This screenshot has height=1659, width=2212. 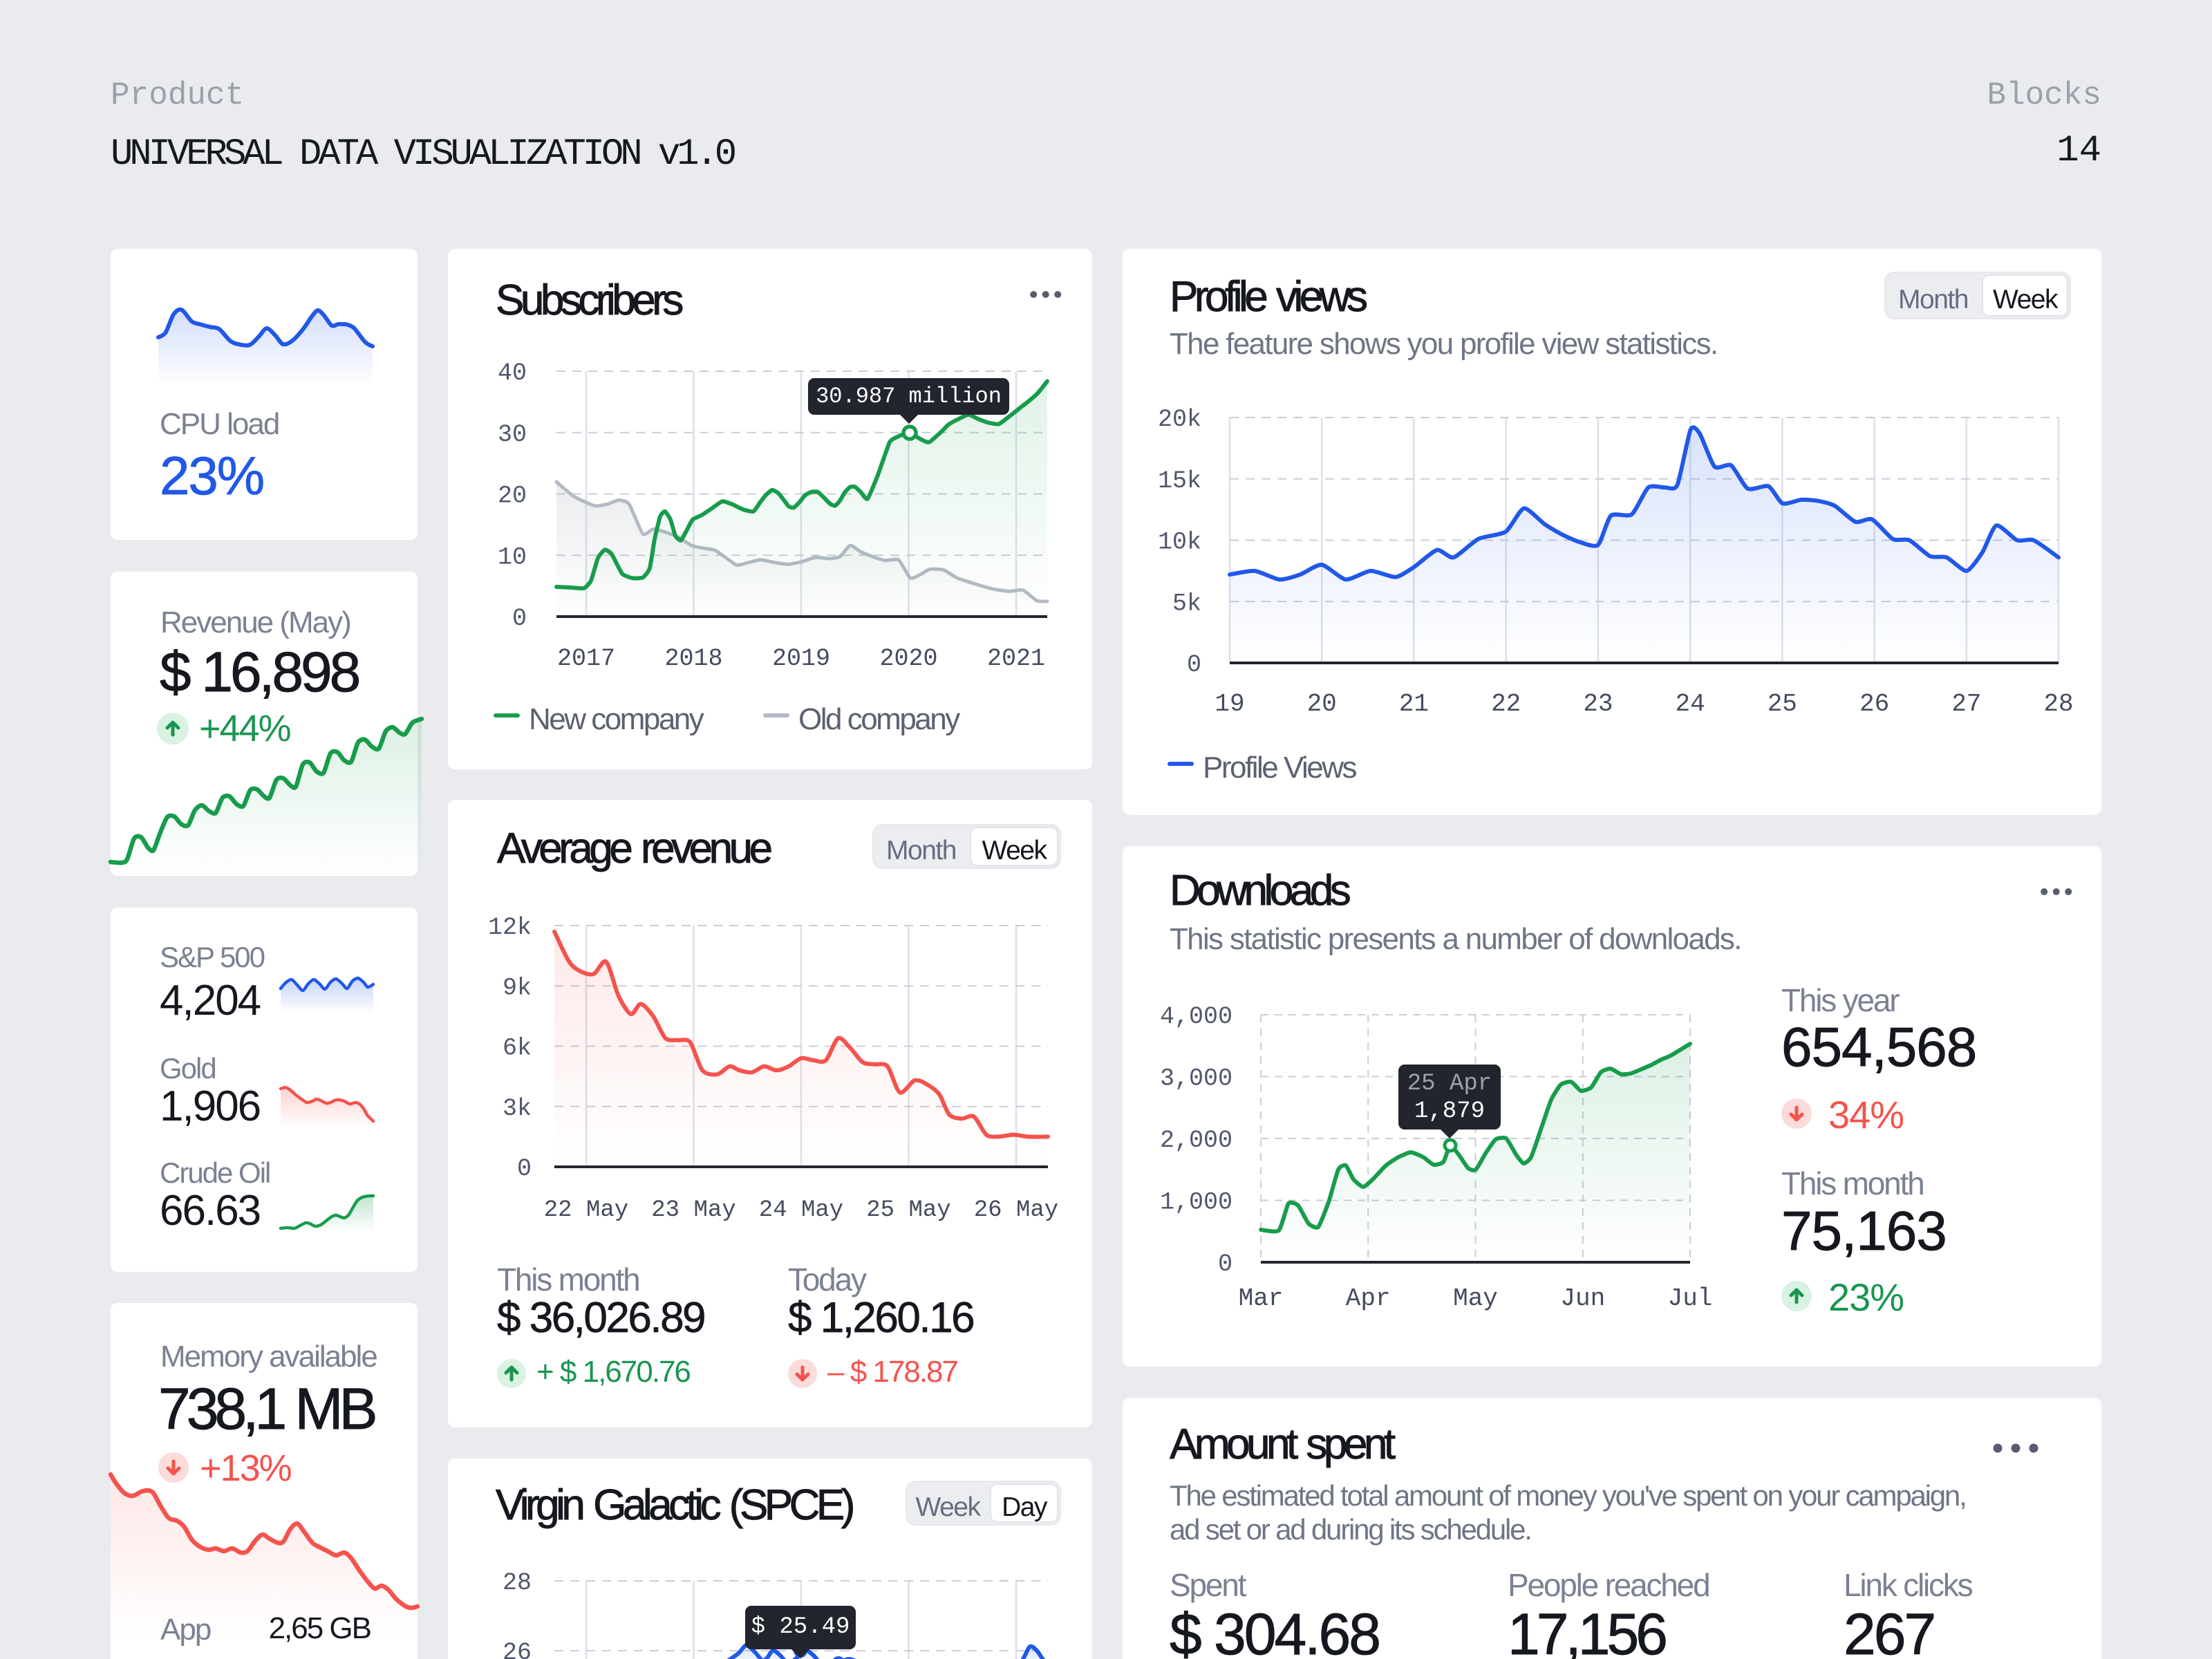 What do you see at coordinates (513, 373) in the screenshot?
I see `svg-text: 40` at bounding box center [513, 373].